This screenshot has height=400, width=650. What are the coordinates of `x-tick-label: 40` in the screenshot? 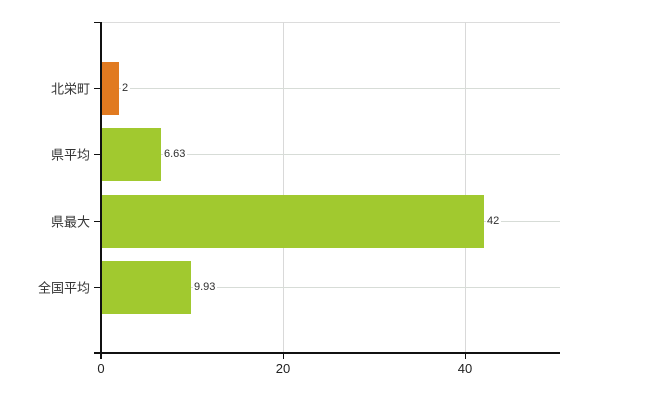 It's located at (465, 368).